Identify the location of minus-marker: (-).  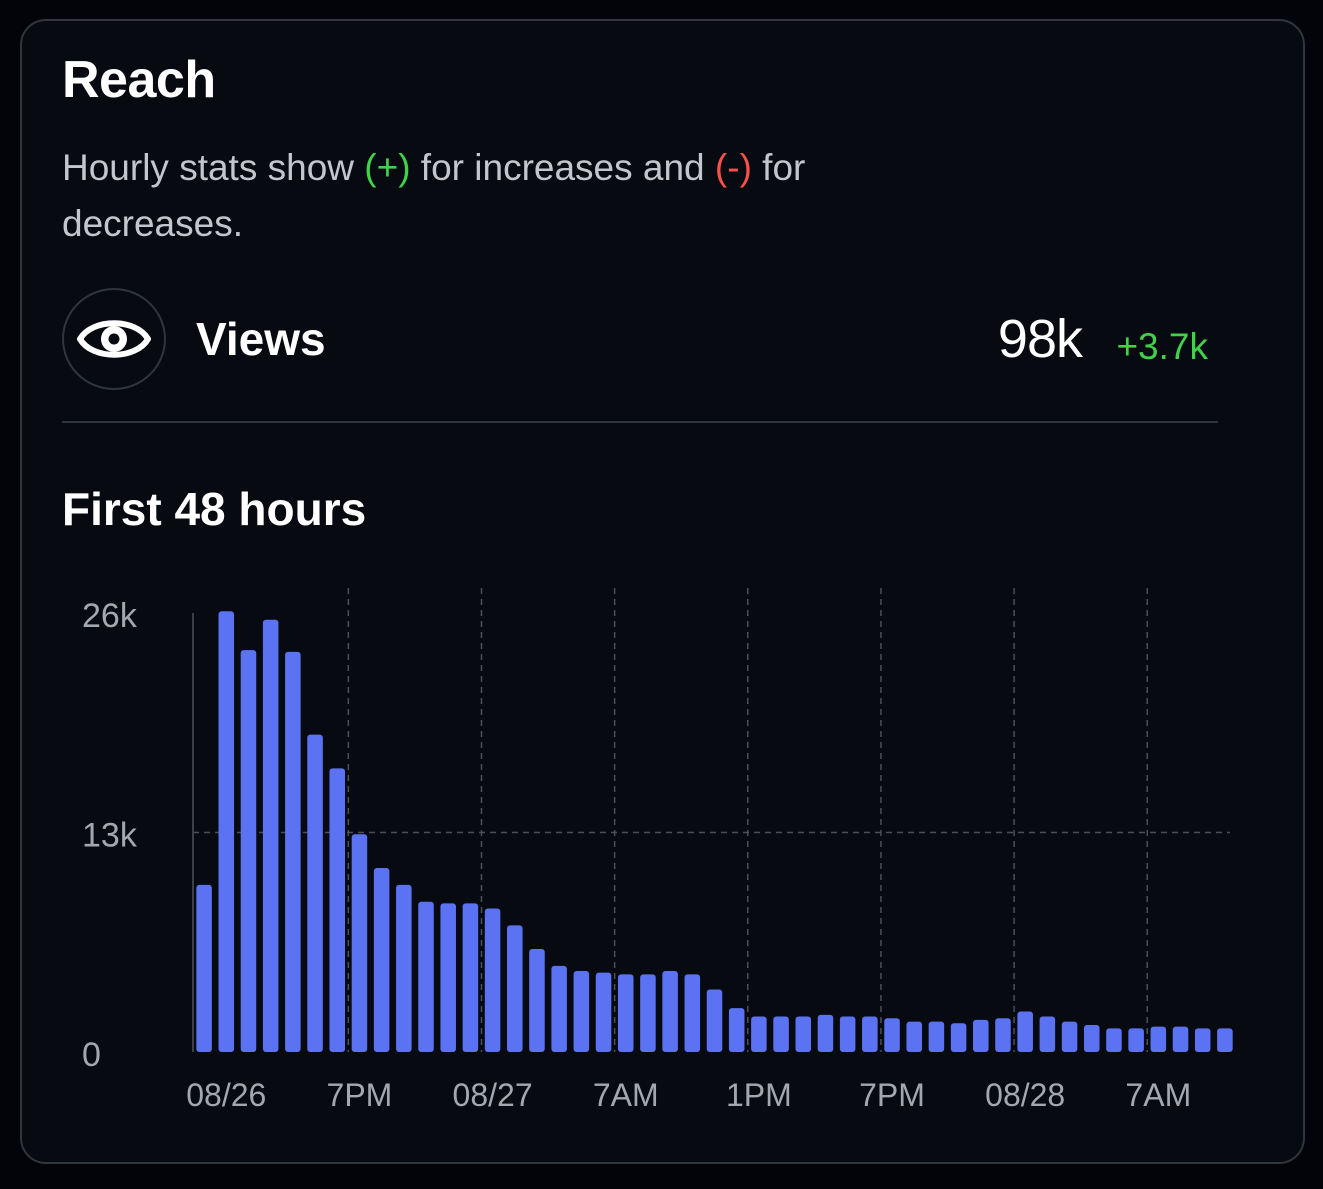
(733, 167).